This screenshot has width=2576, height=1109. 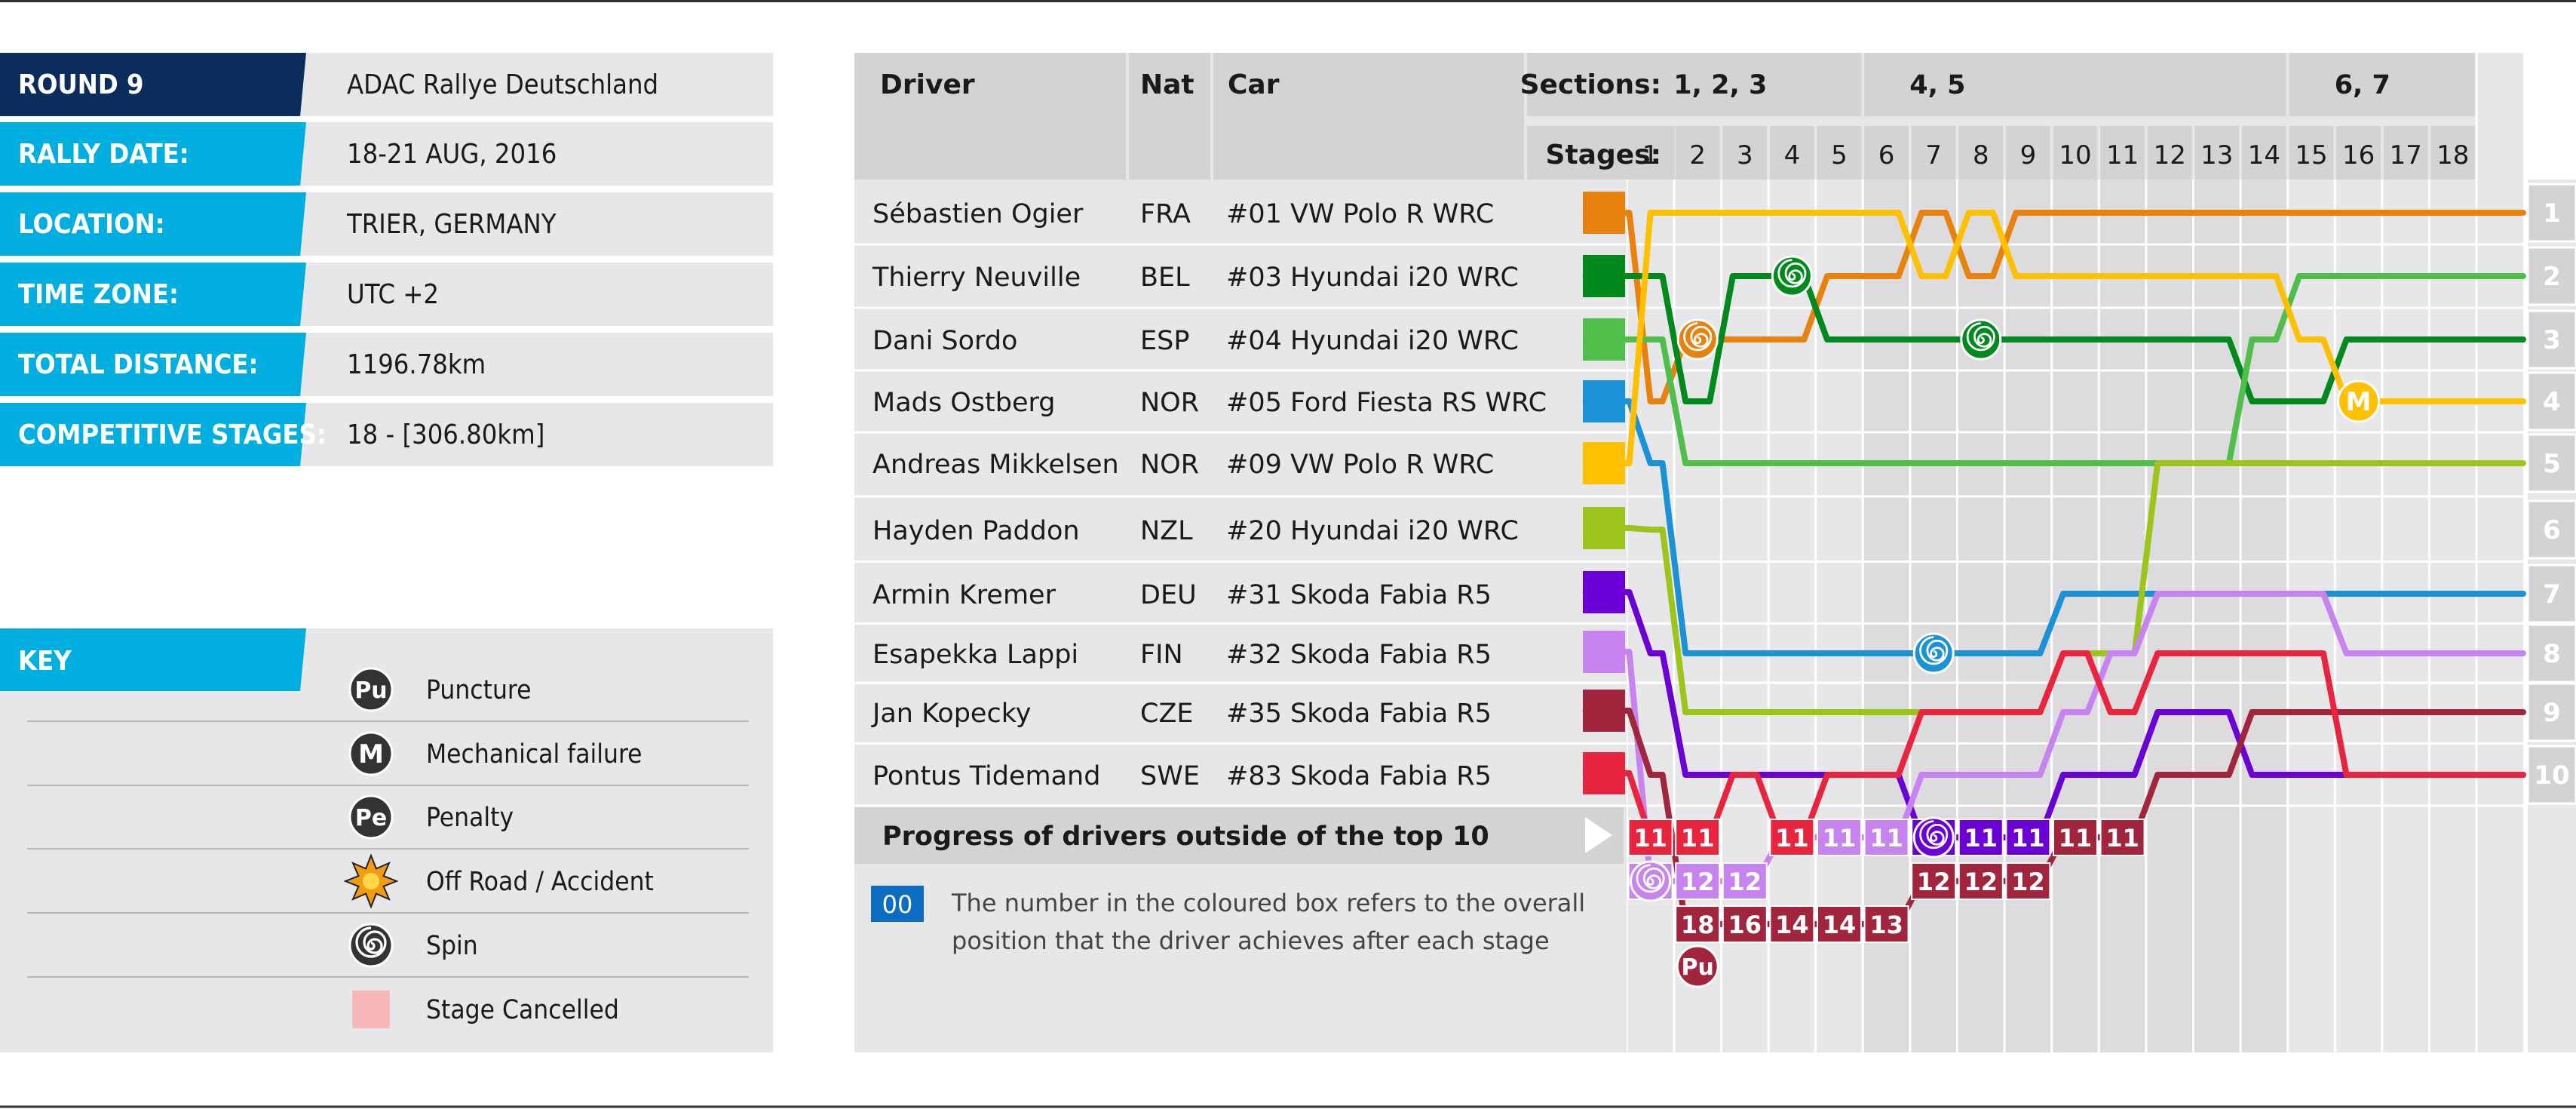 I want to click on puncture-icon-glyph: Pu, so click(x=370, y=690).